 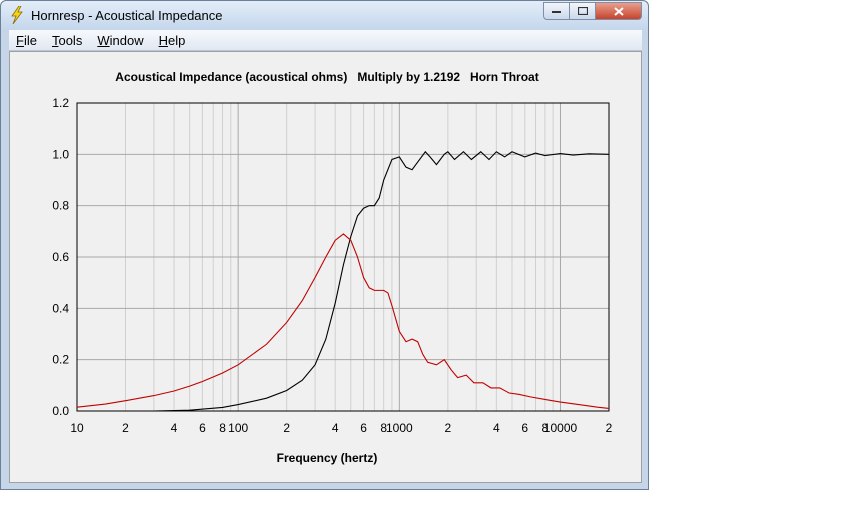 I want to click on y-tick-label: 0.8, so click(x=60, y=206).